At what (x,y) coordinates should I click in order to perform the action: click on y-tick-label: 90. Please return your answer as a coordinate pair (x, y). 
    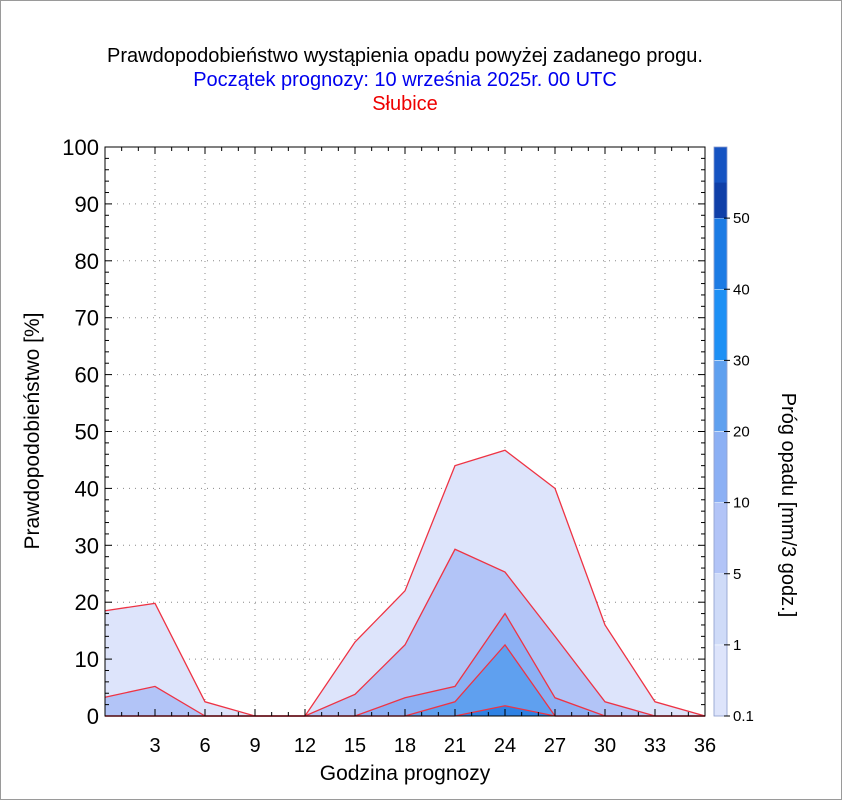
    Looking at the image, I should click on (87, 204).